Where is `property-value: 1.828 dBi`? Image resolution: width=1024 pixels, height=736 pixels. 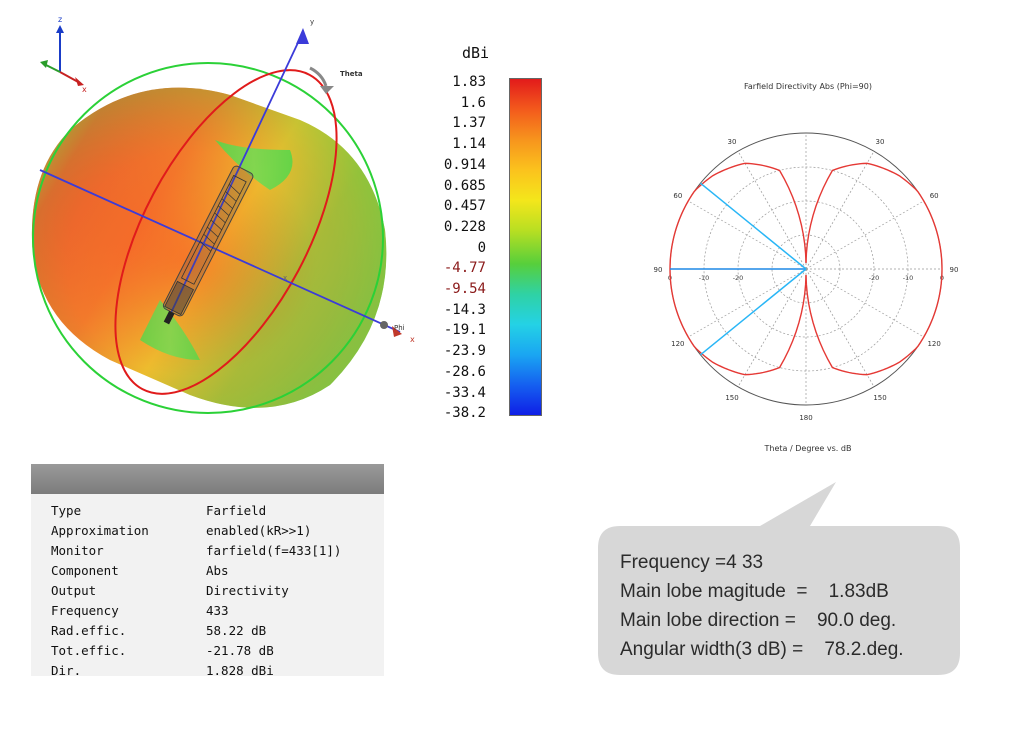 property-value: 1.828 dBi is located at coordinates (240, 669).